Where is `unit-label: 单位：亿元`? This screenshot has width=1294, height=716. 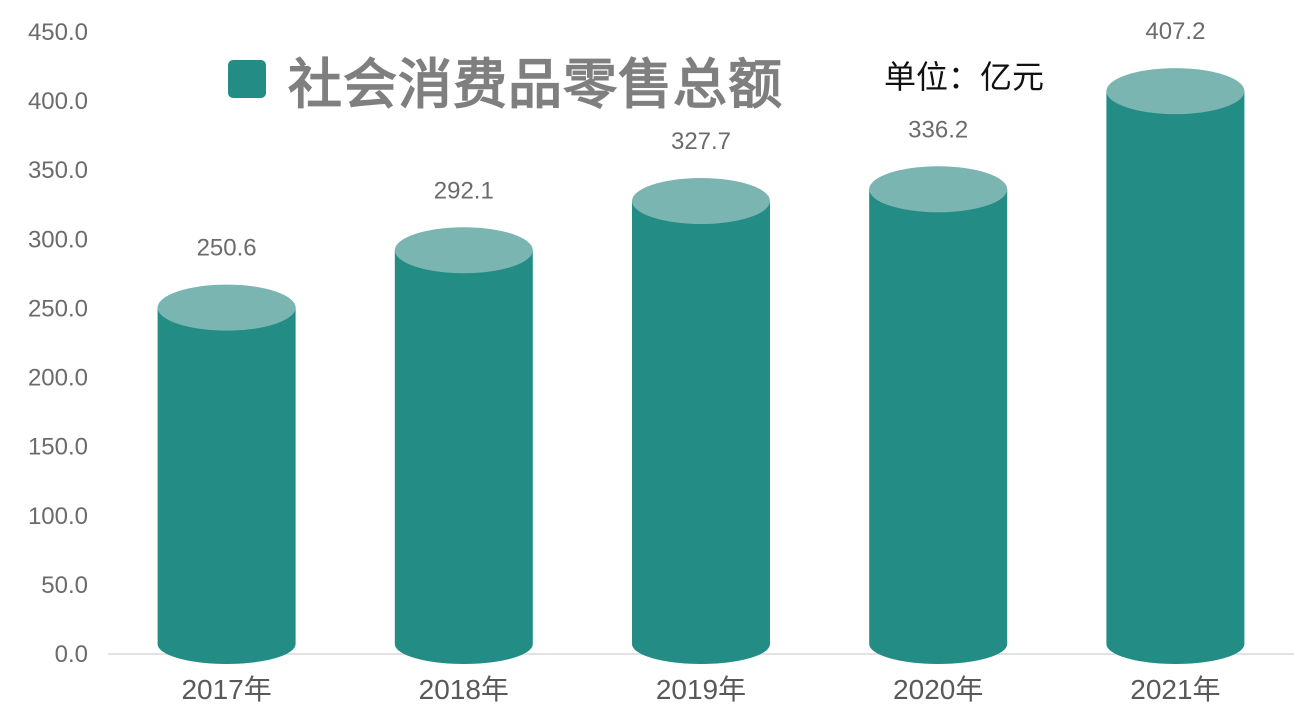 unit-label: 单位：亿元 is located at coordinates (964, 77).